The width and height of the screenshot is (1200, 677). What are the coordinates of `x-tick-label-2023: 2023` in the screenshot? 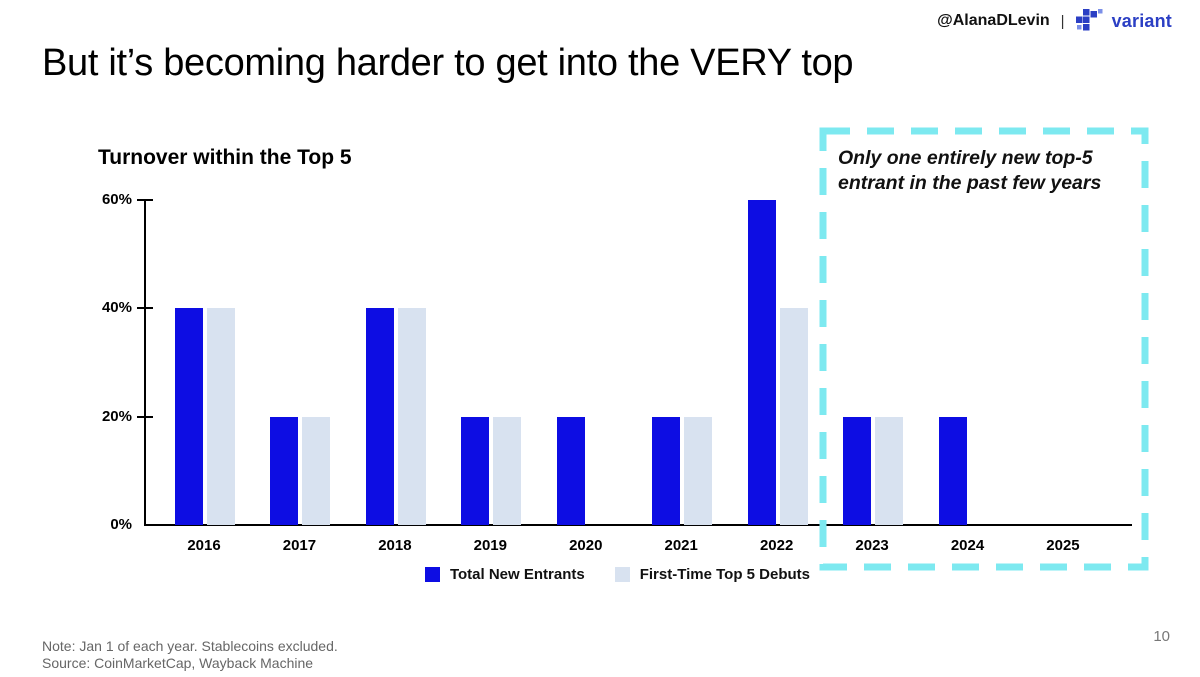 It's located at (872, 545).